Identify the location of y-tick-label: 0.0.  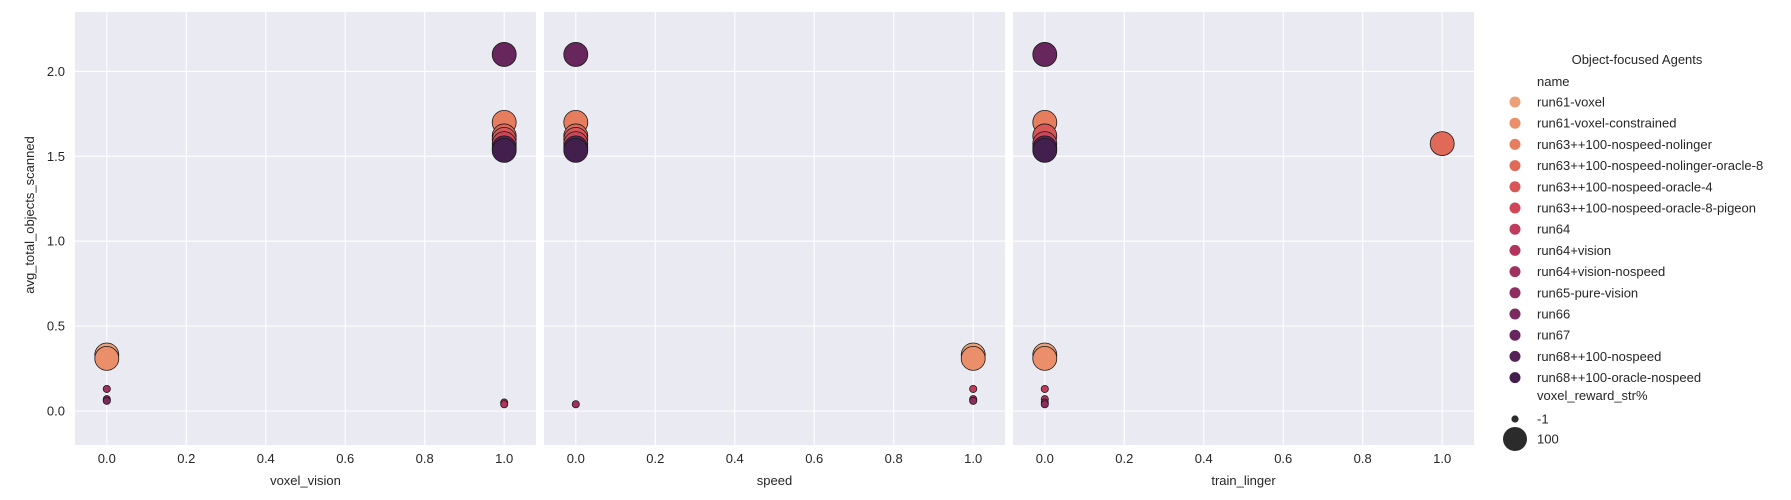
(56, 411).